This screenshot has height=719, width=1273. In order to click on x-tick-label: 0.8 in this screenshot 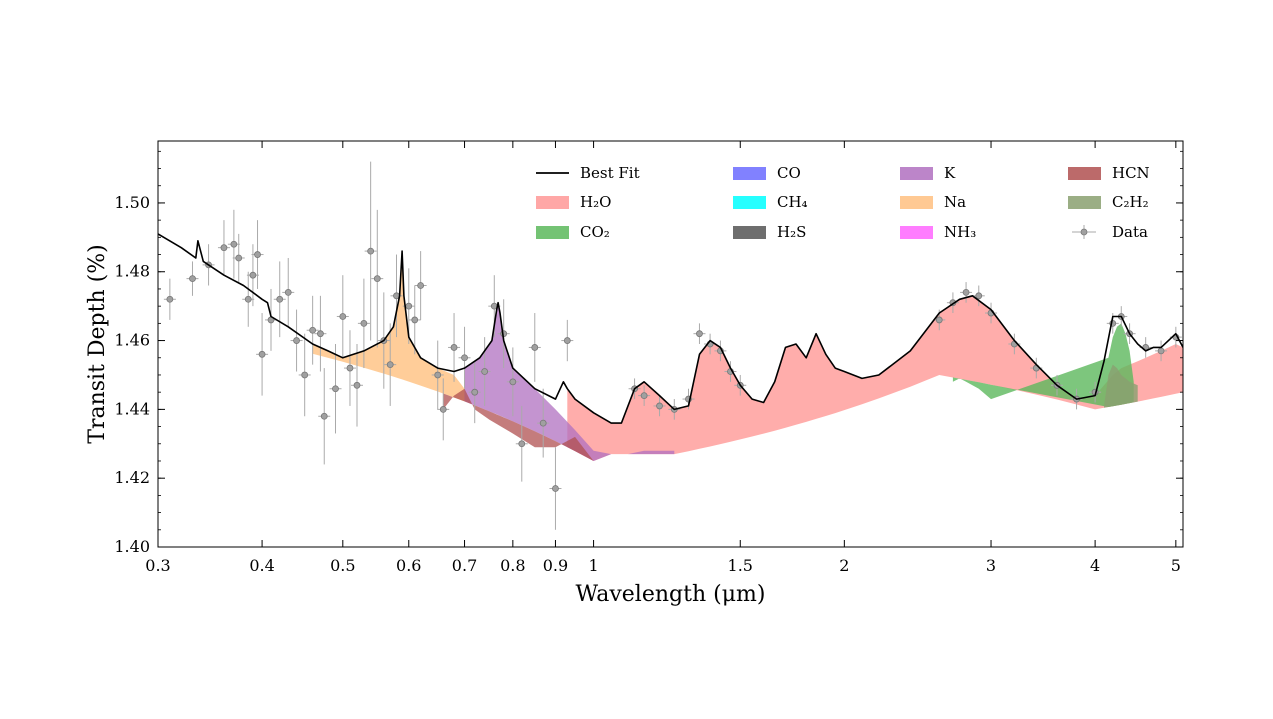, I will do `click(512, 565)`.